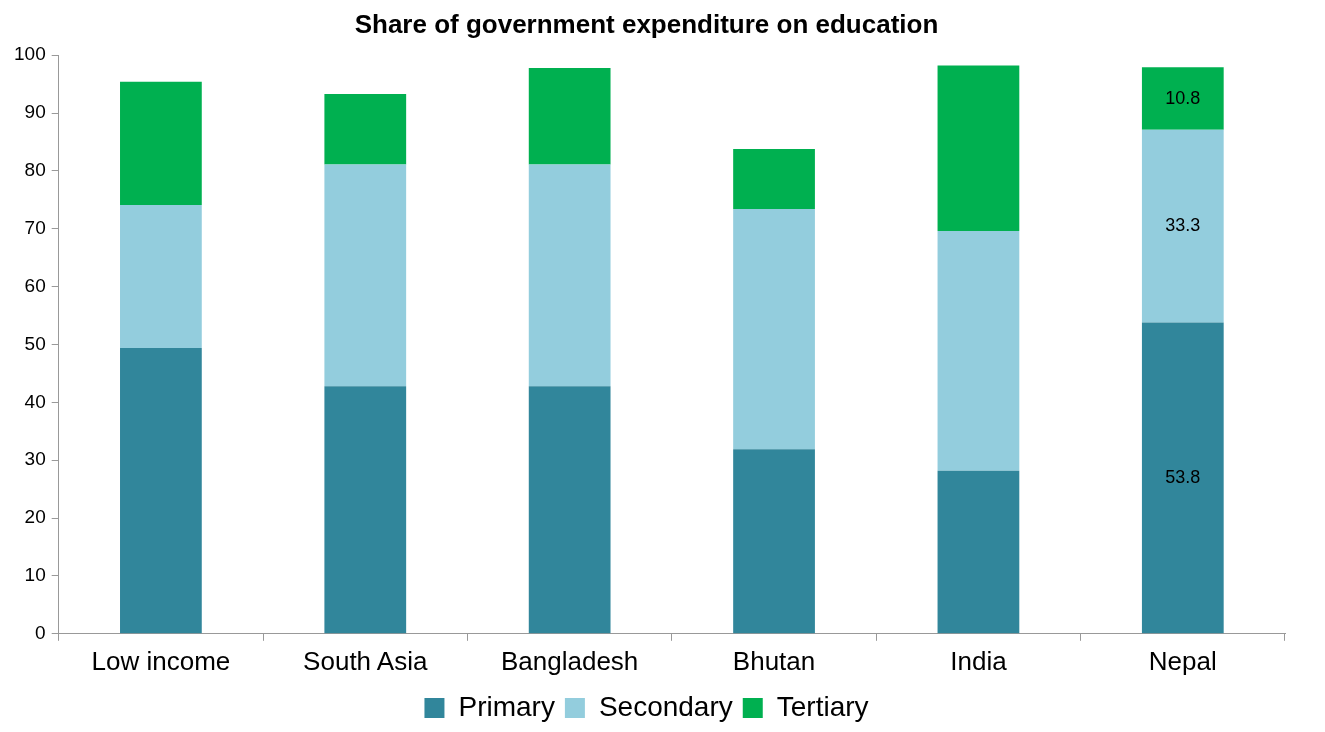  Describe the element at coordinates (35, 575) in the screenshot. I see `y-tick-label: 10` at that location.